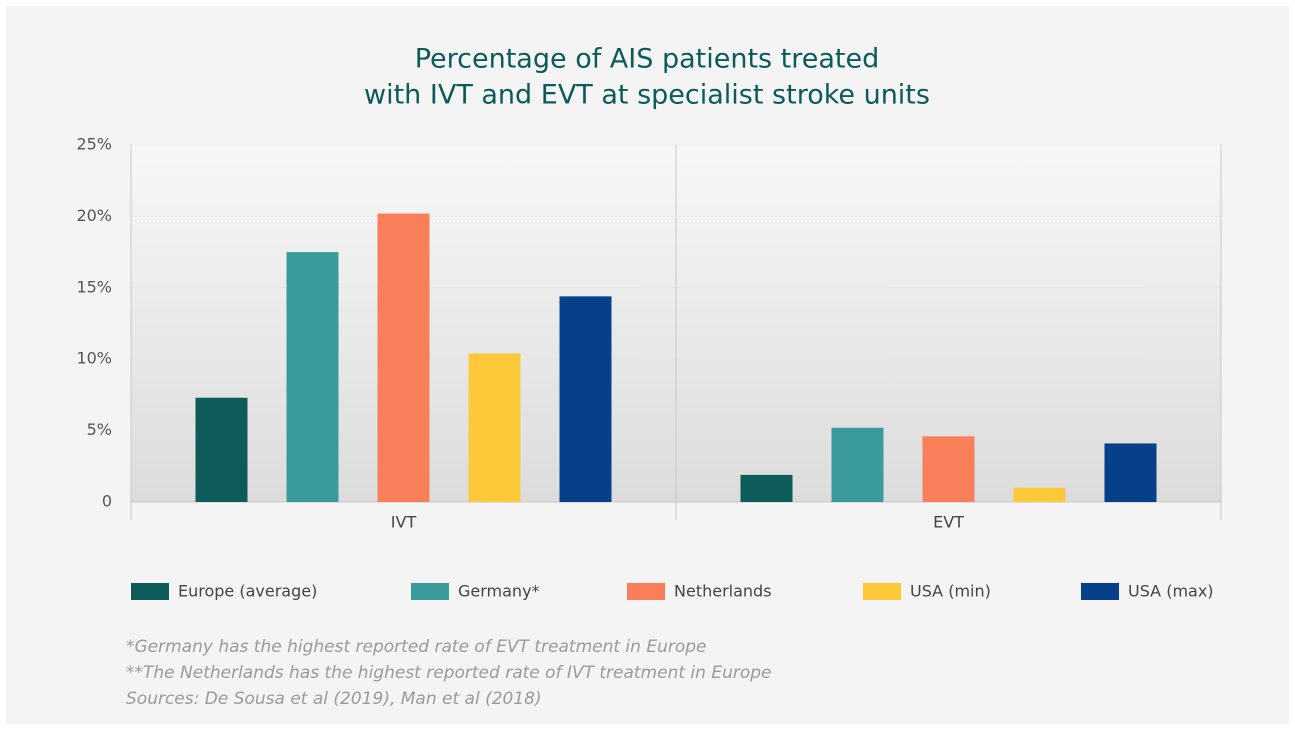 This screenshot has height=730, width=1295. Describe the element at coordinates (499, 591) in the screenshot. I see `legend-label: Germany*` at that location.